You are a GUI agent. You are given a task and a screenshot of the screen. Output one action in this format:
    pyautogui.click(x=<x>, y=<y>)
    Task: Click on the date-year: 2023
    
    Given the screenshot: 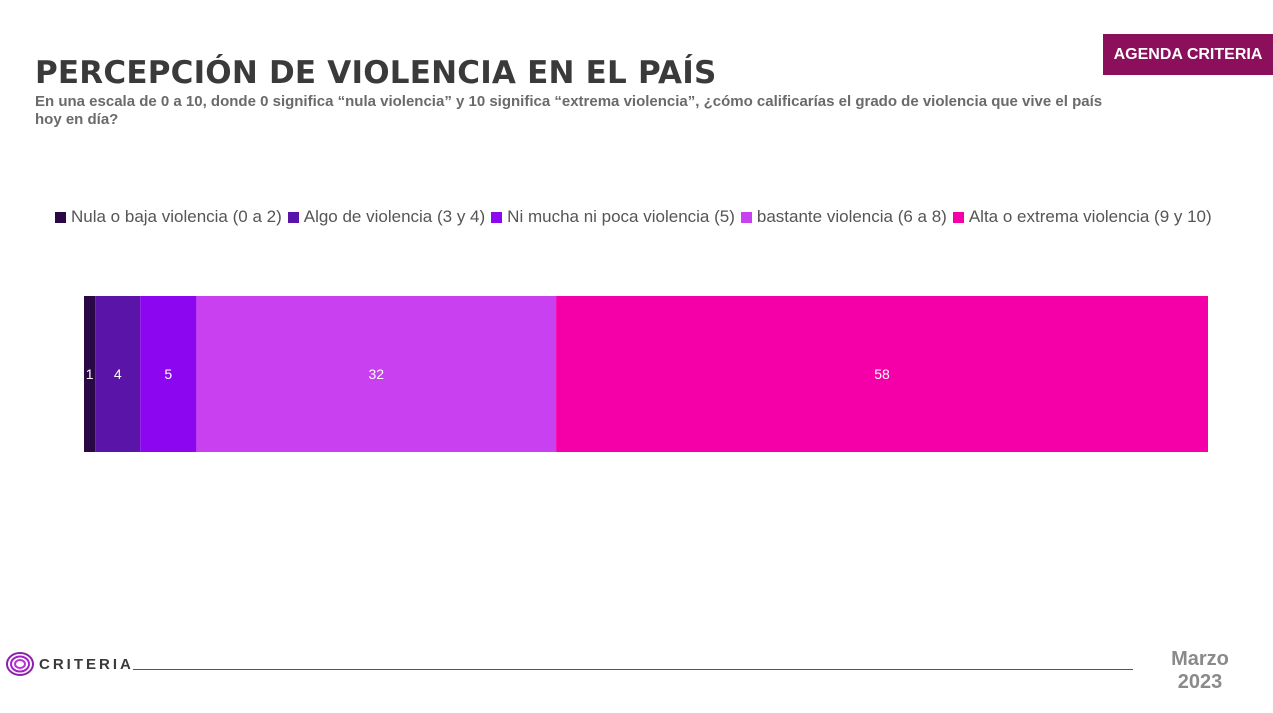 What is the action you would take?
    pyautogui.click(x=1200, y=682)
    